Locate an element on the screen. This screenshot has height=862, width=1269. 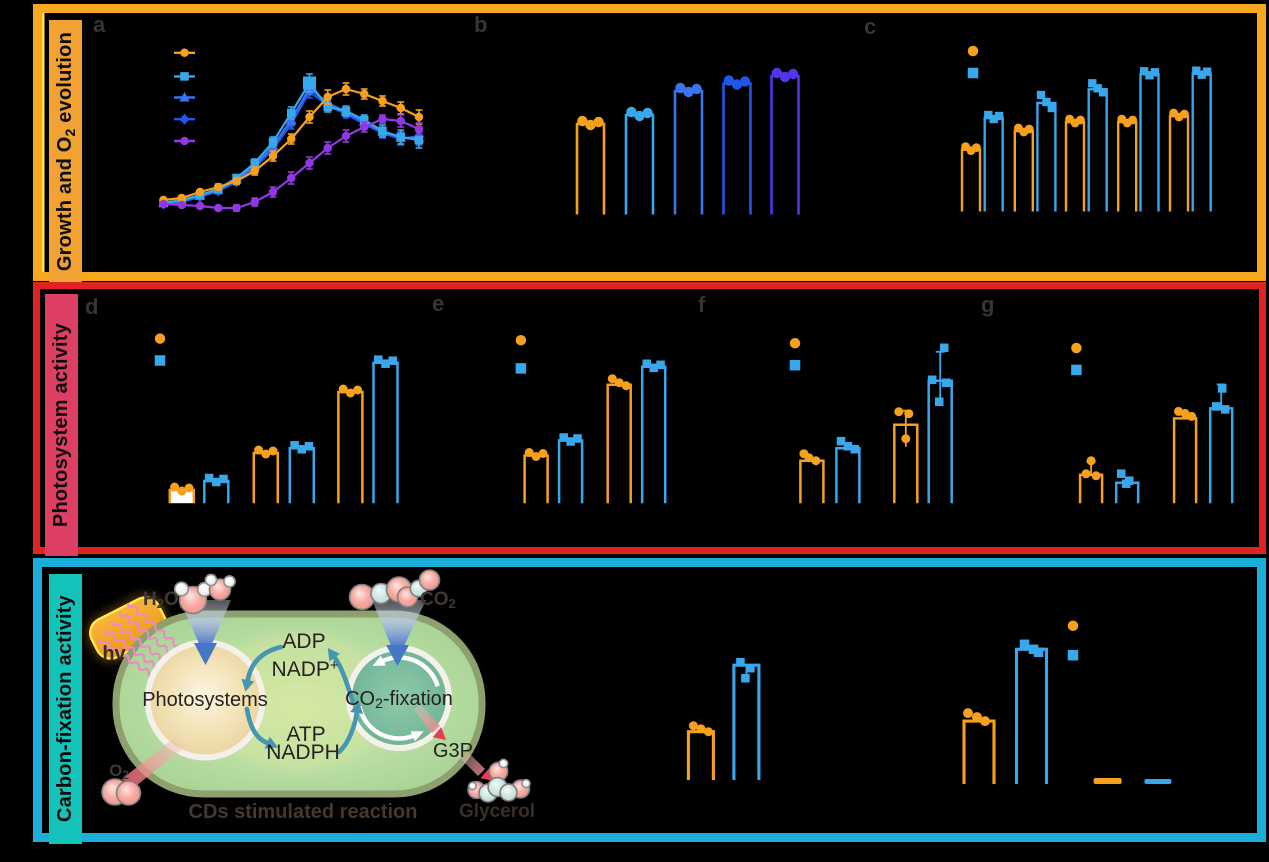
bar-b-blue is located at coordinates (688, 148).